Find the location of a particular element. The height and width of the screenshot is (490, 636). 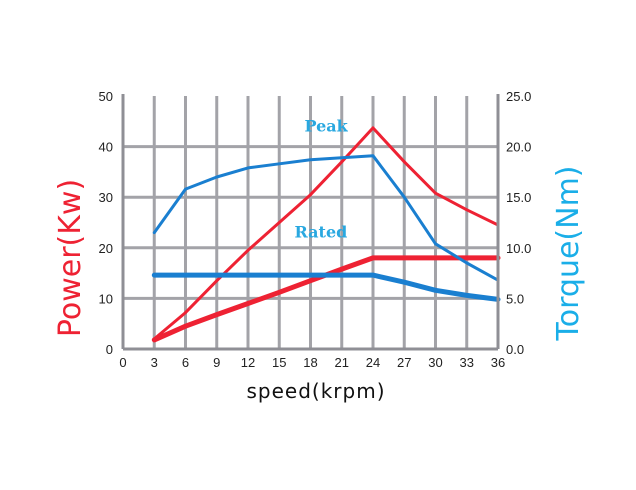

y-axis-left-label: Power(Kw) is located at coordinates (70, 258).